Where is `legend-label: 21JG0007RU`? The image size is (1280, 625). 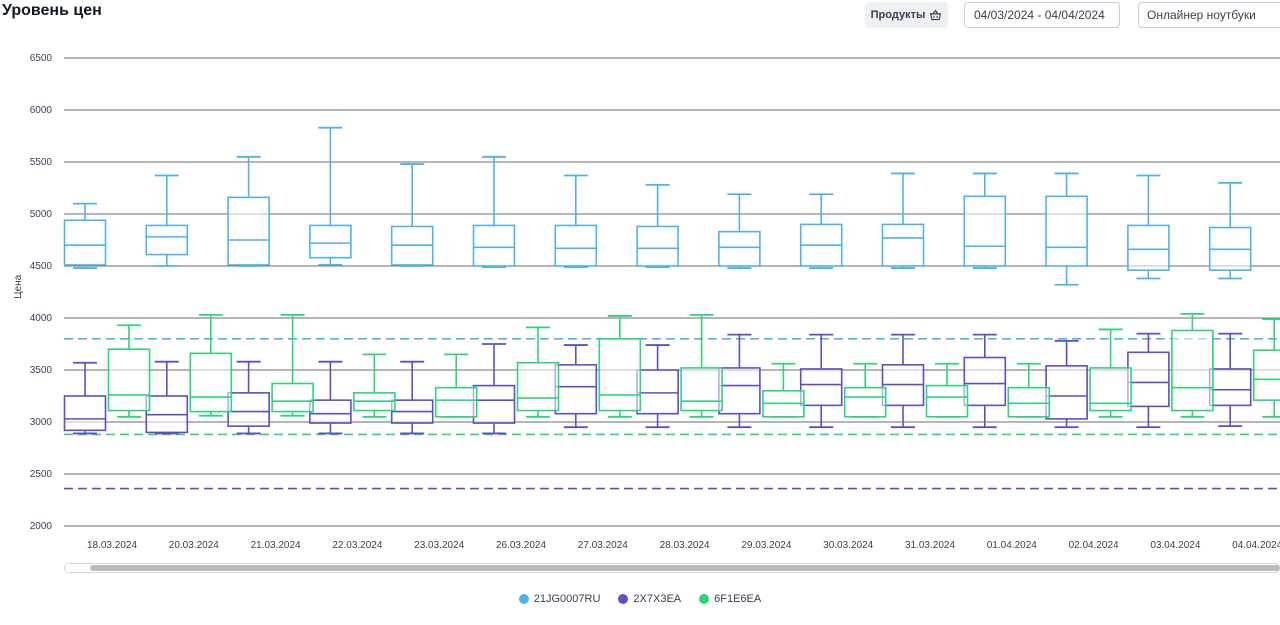 legend-label: 21JG0007RU is located at coordinates (567, 599).